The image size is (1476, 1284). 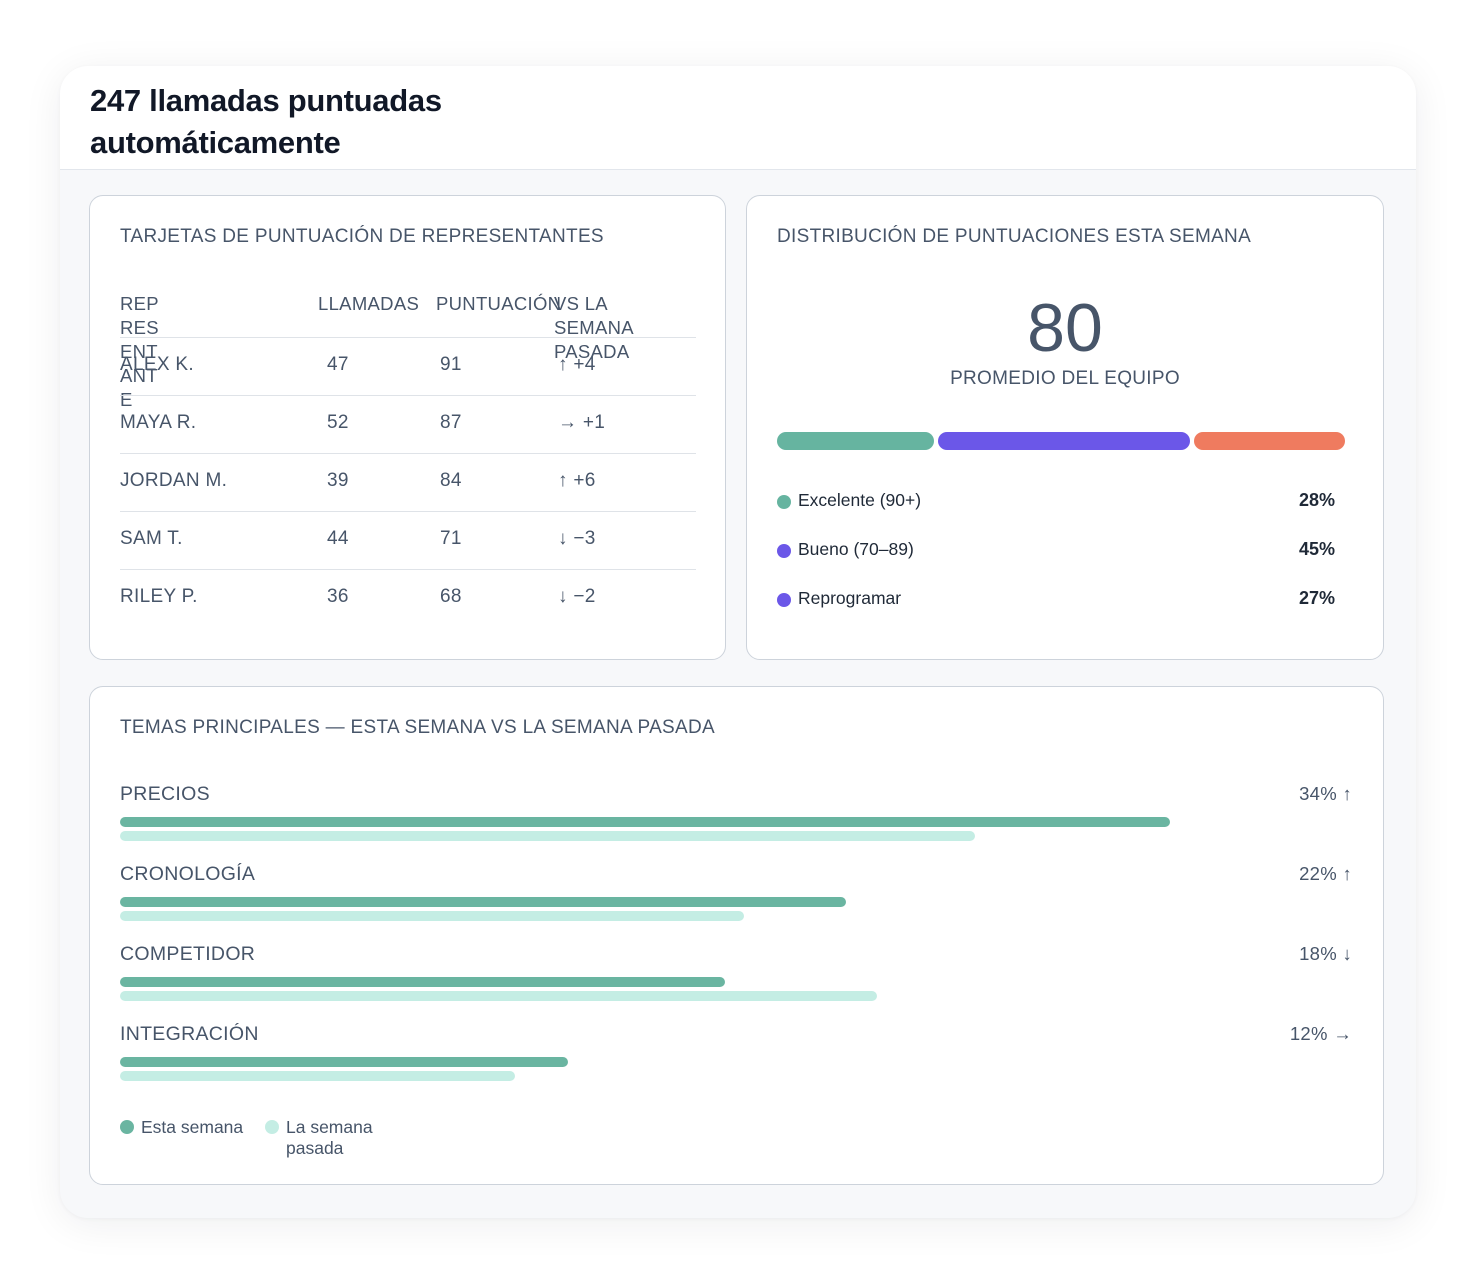 What do you see at coordinates (151, 538) in the screenshot?
I see `rep-name: SAM T.` at bounding box center [151, 538].